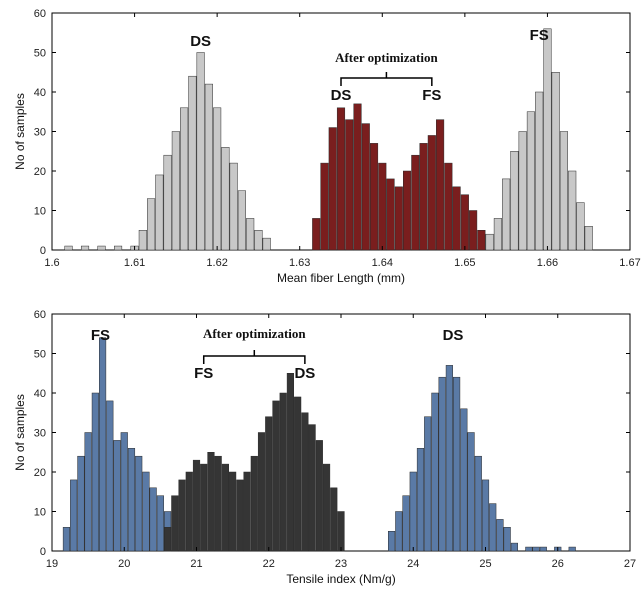 The image size is (644, 590). I want to click on annotation-left-label: DS, so click(200, 41).